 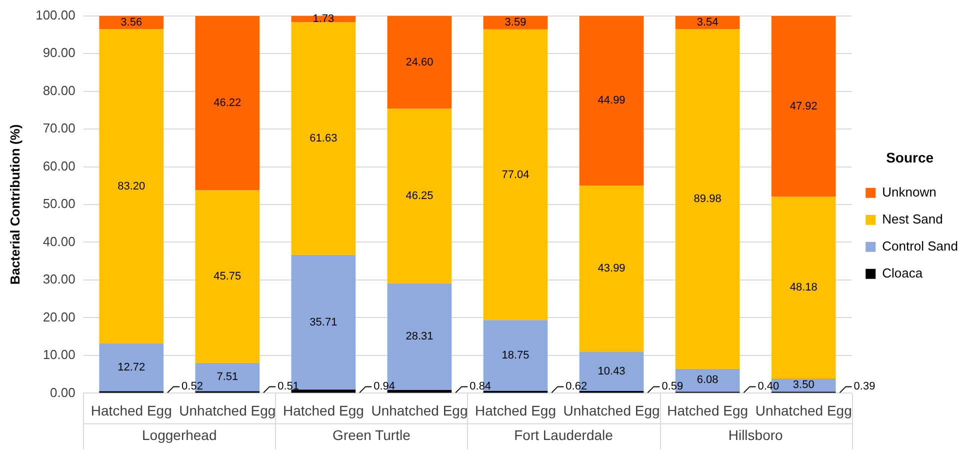 I want to click on data-label: 47.92, so click(x=804, y=106).